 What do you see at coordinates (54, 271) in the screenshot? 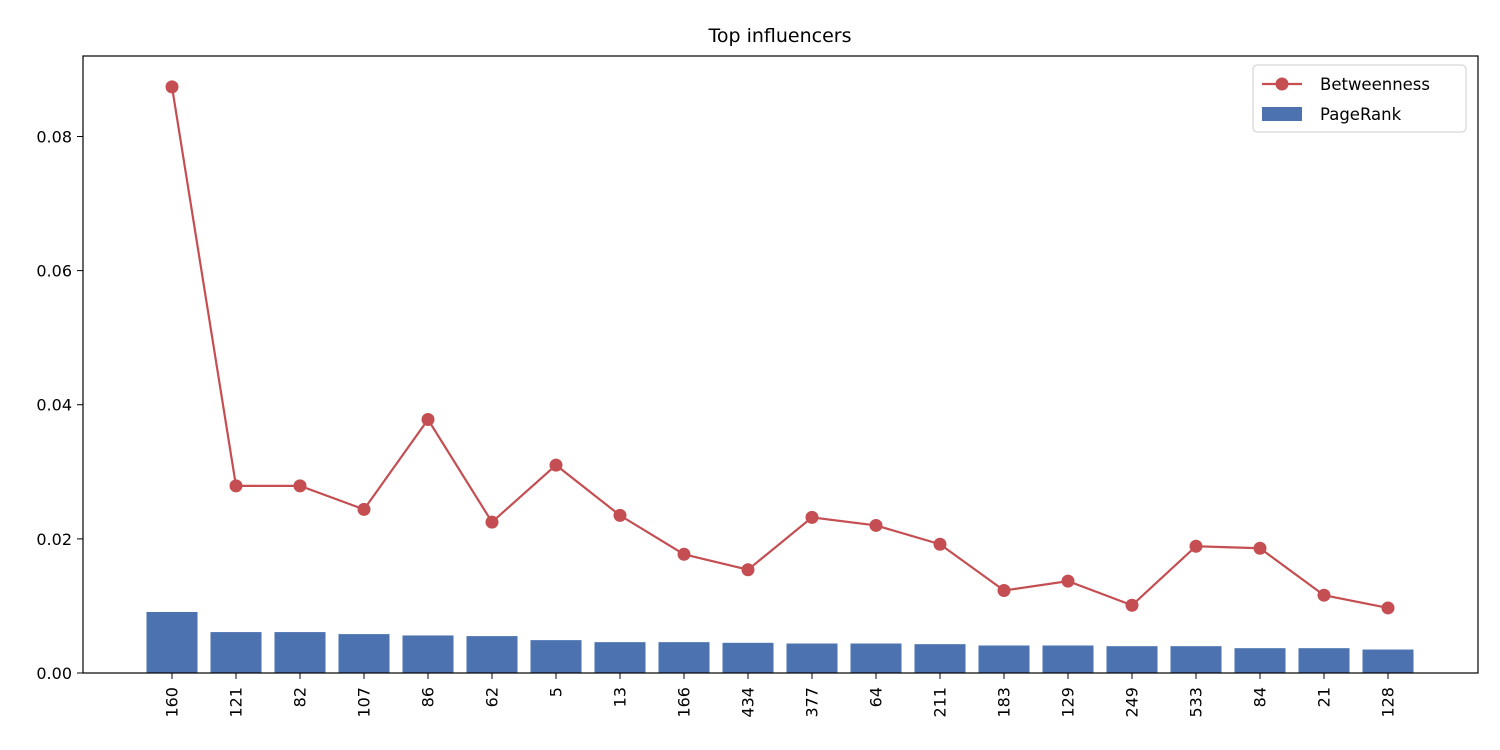
I see `y-tick-label: 0.06` at bounding box center [54, 271].